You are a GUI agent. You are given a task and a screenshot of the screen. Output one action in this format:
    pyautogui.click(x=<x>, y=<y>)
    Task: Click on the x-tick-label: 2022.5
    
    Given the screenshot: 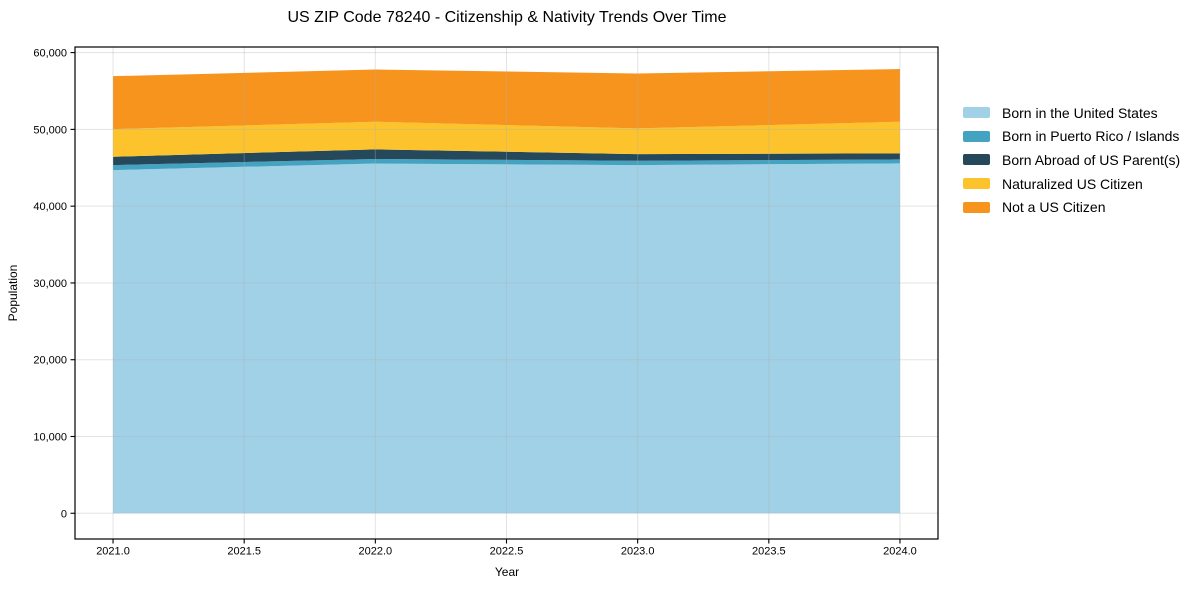 What is the action you would take?
    pyautogui.click(x=507, y=552)
    